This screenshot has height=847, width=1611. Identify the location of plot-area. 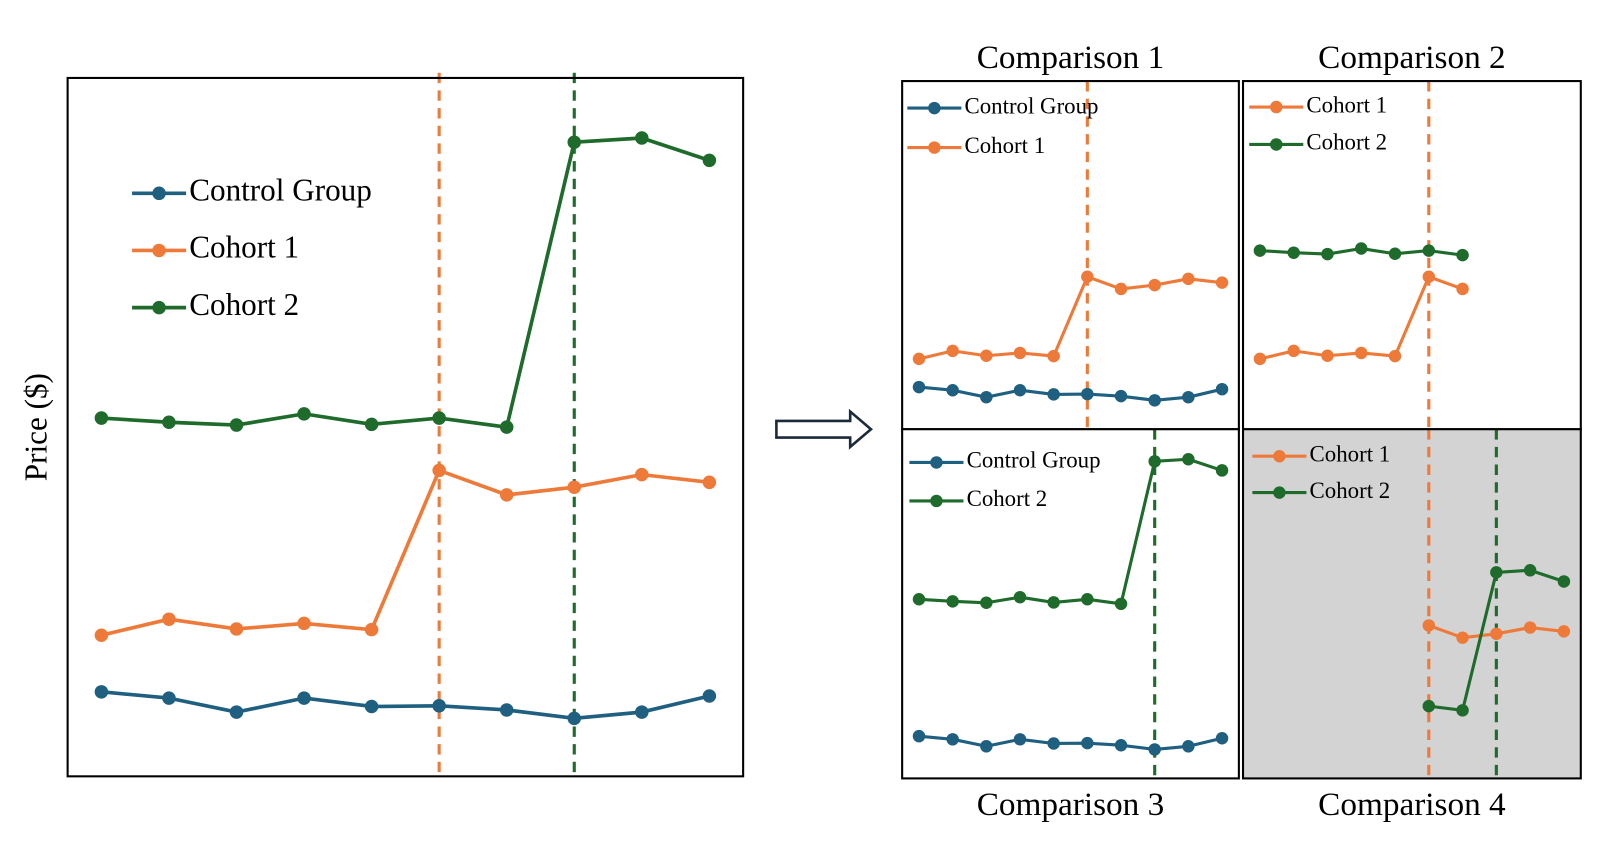
(1412, 604).